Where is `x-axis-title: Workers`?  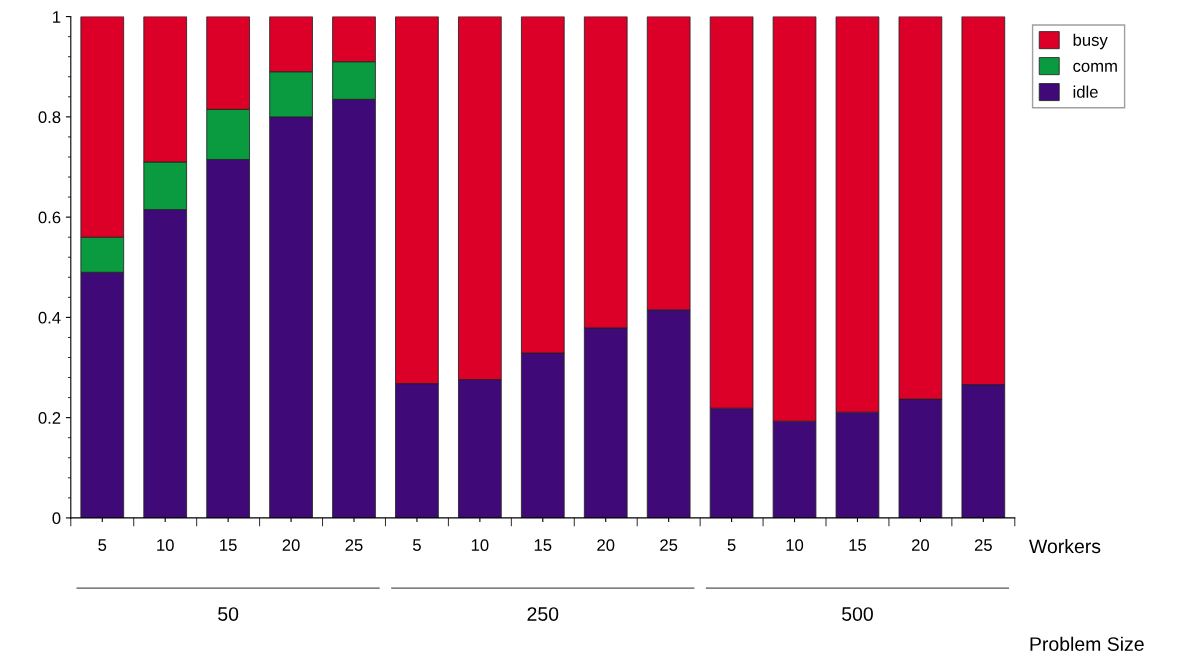
x-axis-title: Workers is located at coordinates (1065, 546).